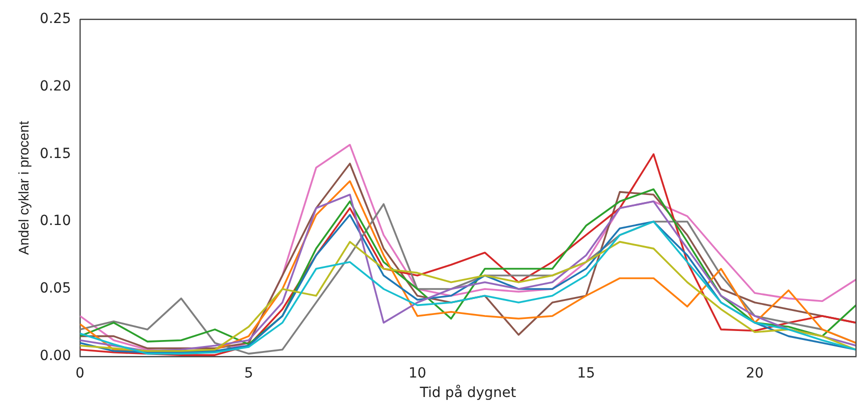  I want to click on x-tick-label: 10, so click(417, 373).